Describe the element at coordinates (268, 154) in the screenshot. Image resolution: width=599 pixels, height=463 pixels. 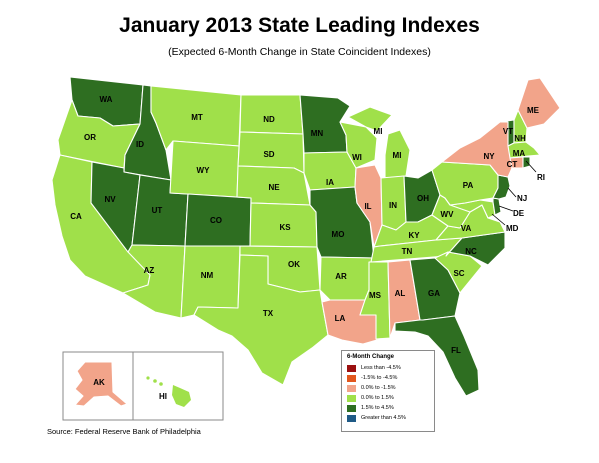
I see `label-SD: SD` at that location.